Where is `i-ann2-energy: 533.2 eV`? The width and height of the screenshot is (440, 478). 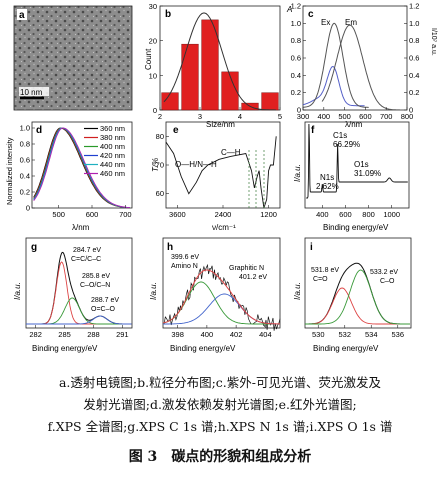 i-ann2-energy: 533.2 eV is located at coordinates (384, 272).